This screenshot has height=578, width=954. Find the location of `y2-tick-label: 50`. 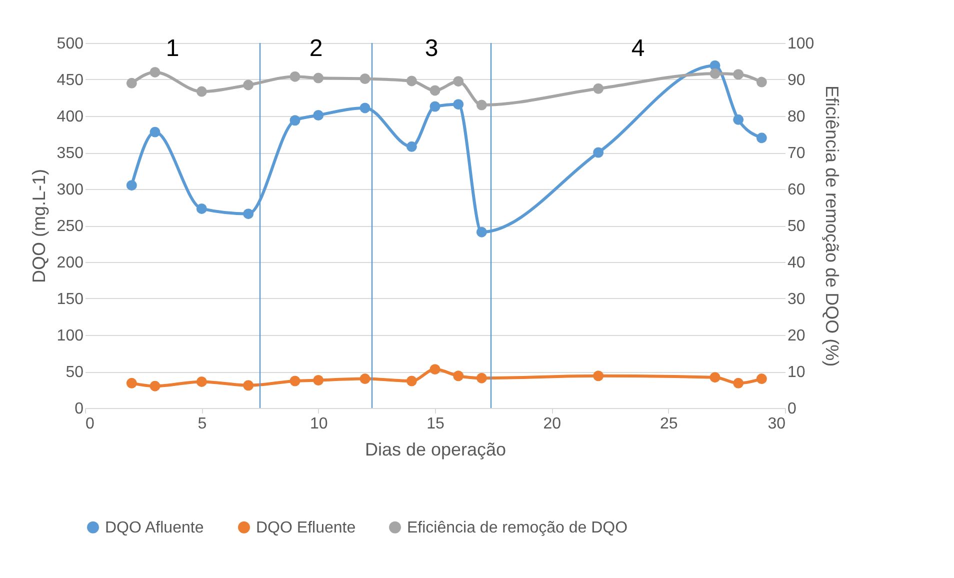

y2-tick-label: 50 is located at coordinates (797, 226).